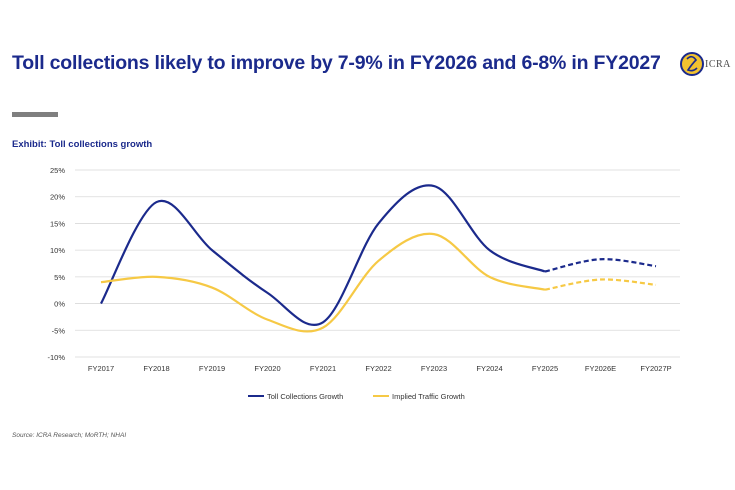  What do you see at coordinates (57, 170) in the screenshot?
I see `y-tick-label: 25%` at bounding box center [57, 170].